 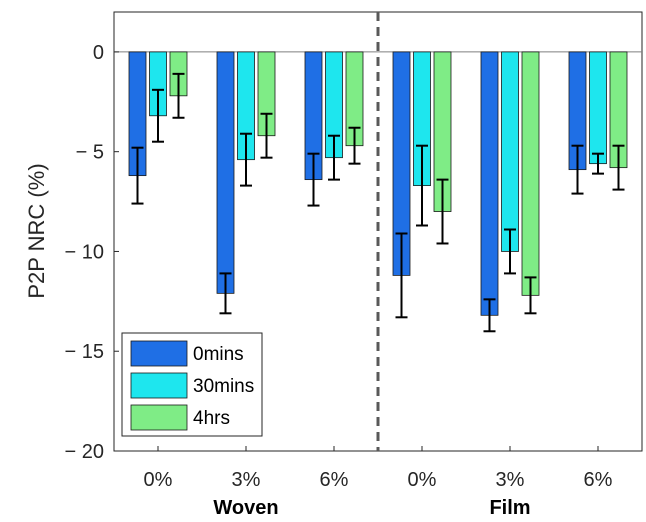 I want to click on legend: 0mins 30mins 4hrs, so click(x=192, y=384).